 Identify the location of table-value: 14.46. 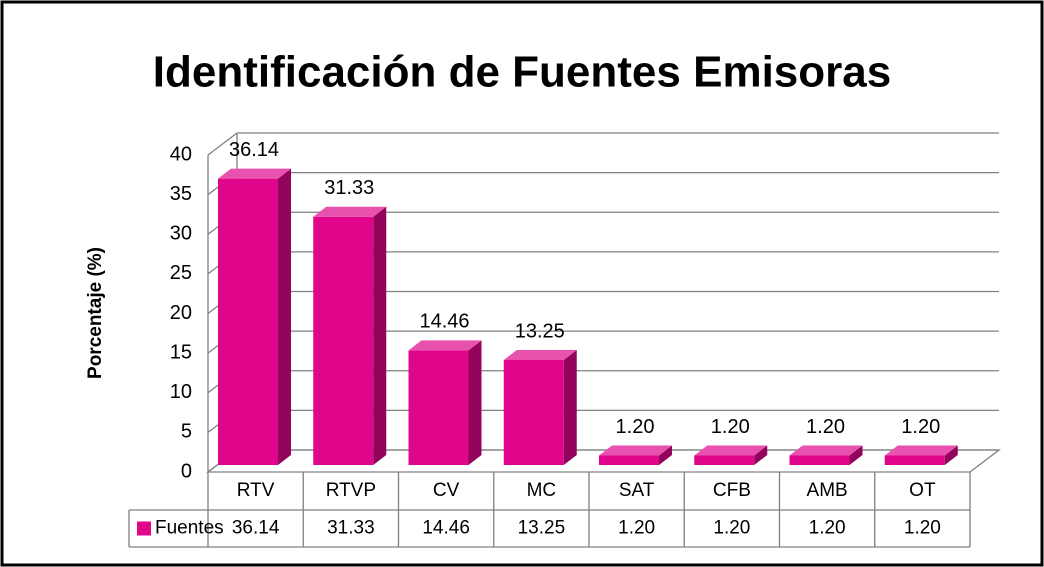
(446, 528).